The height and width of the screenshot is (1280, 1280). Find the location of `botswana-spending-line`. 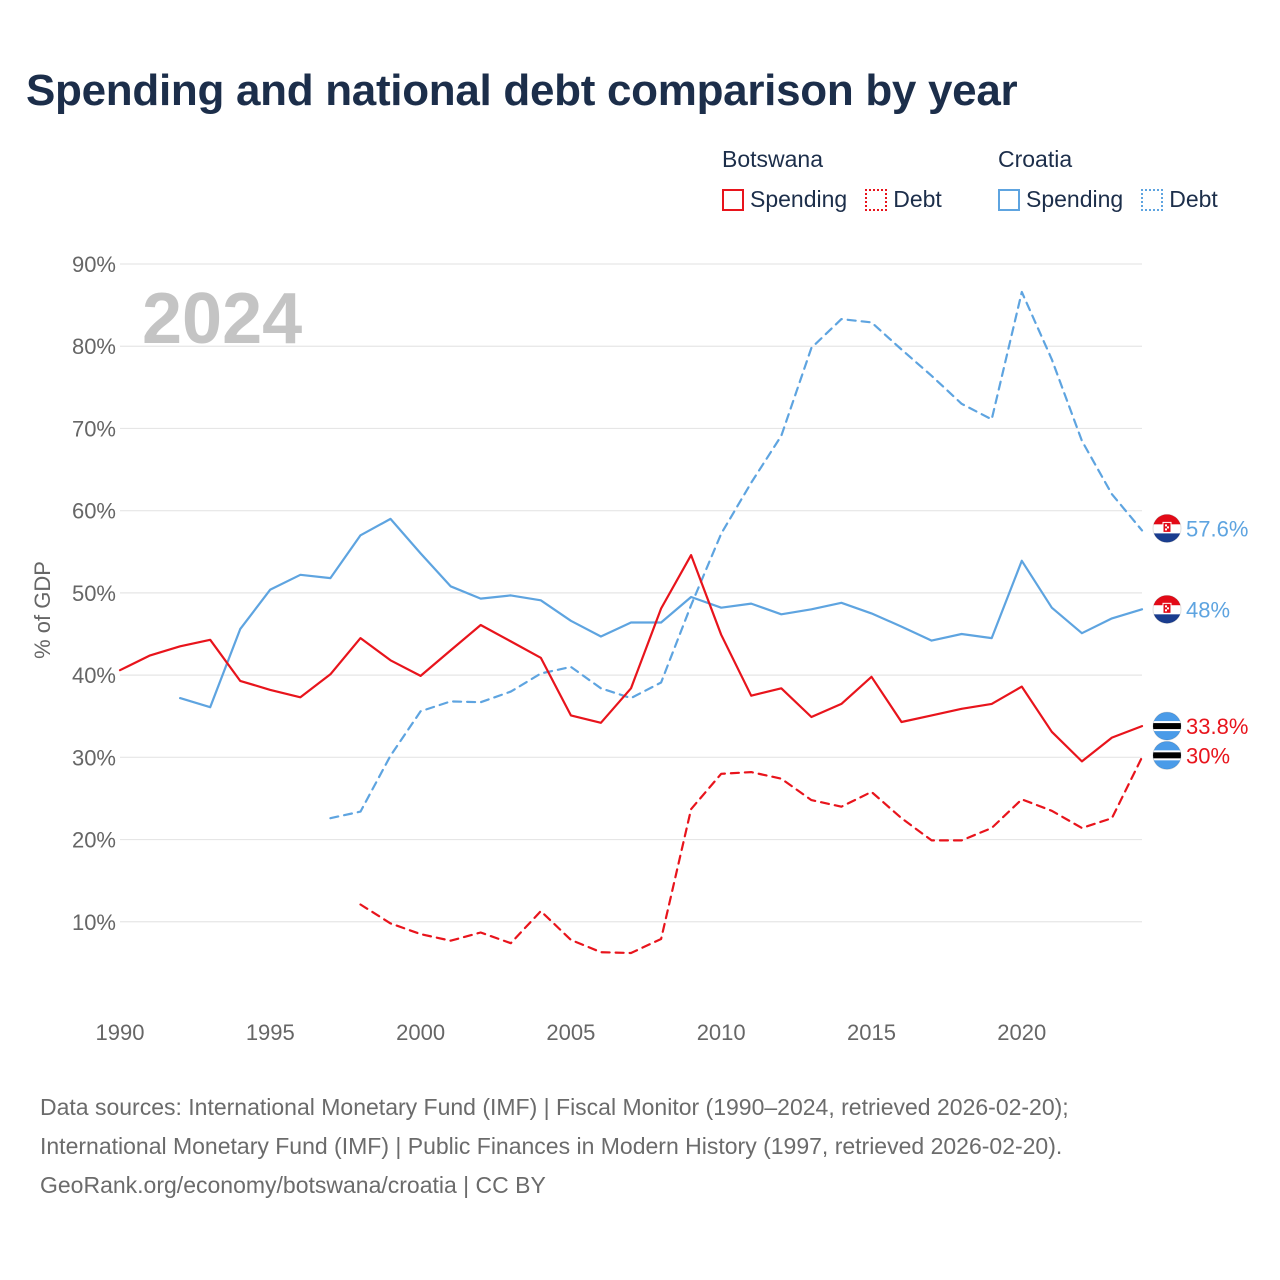

botswana-spending-line is located at coordinates (631, 658).